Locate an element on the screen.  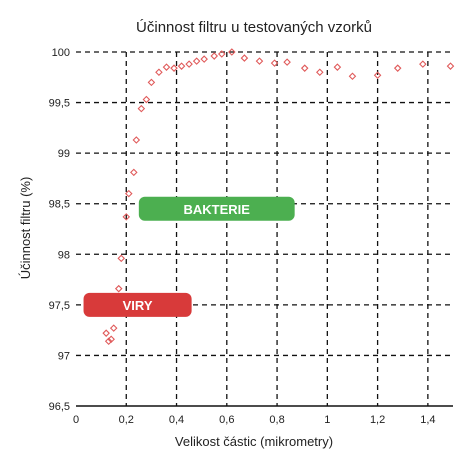
x-axis-label: Velikost částic (mikrometry) is located at coordinates (254, 441).